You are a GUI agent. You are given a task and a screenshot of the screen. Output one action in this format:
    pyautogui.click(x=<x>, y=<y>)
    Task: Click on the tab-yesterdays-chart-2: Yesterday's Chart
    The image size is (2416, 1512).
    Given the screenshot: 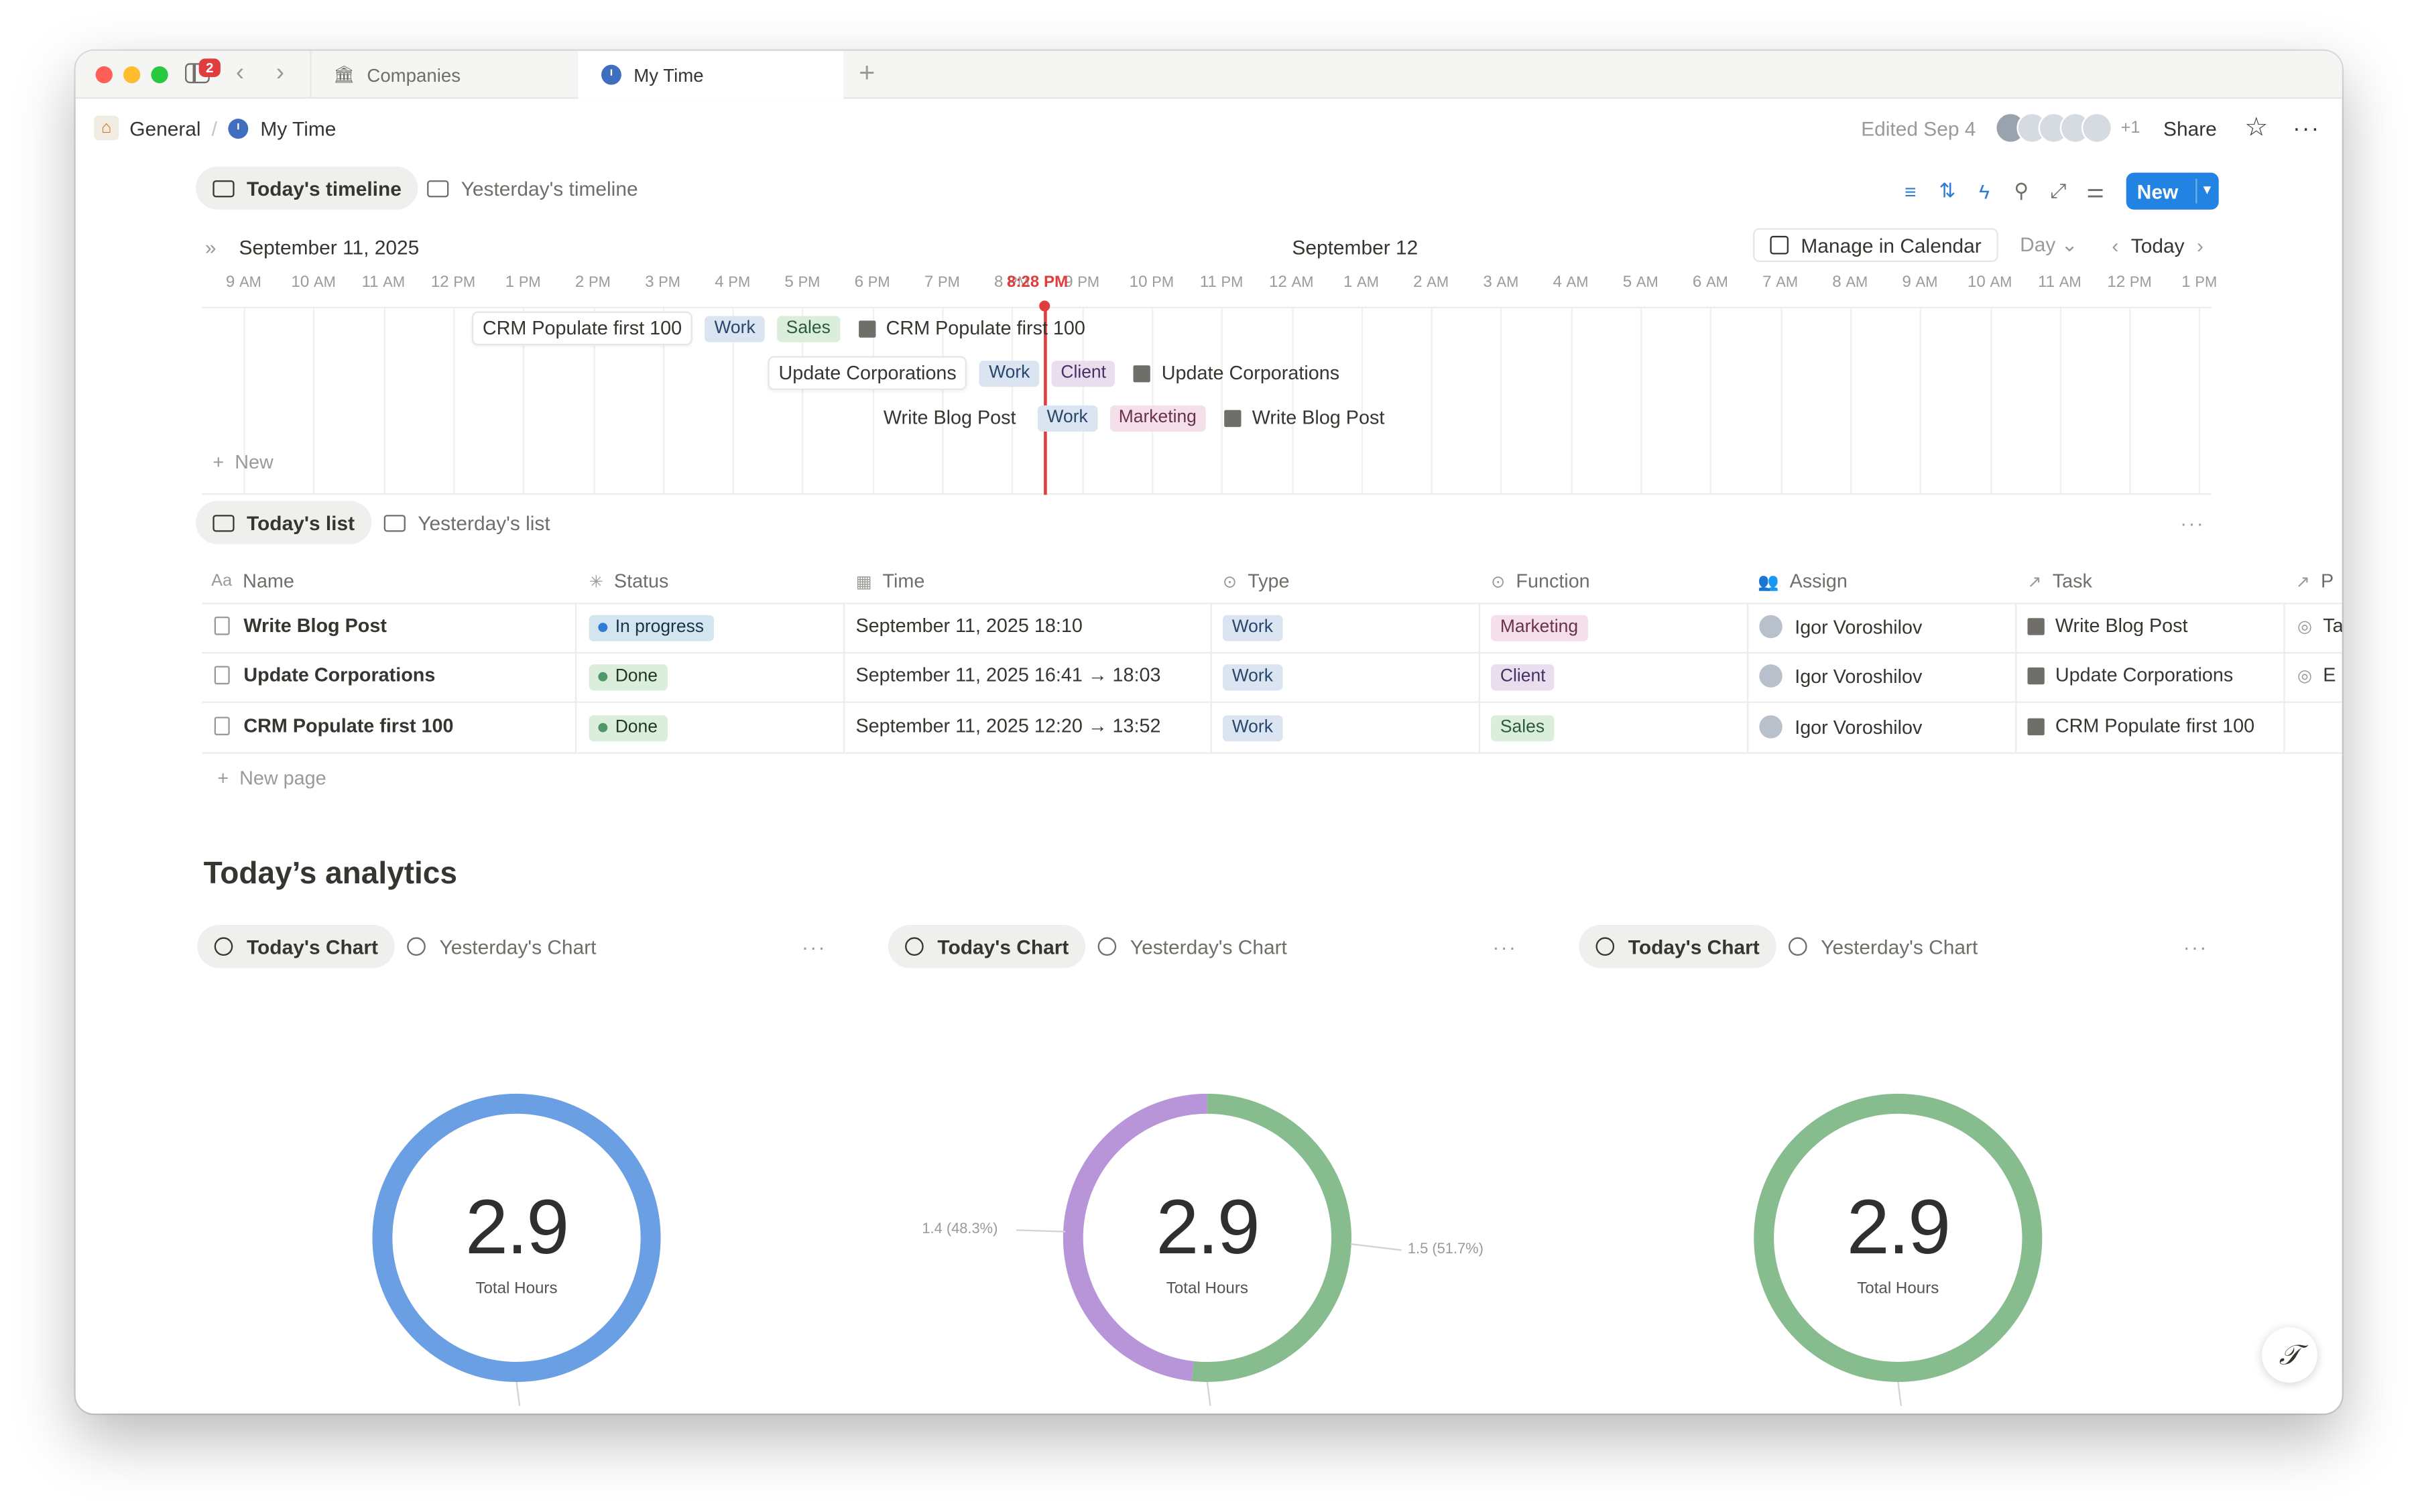 What is the action you would take?
    pyautogui.click(x=1192, y=946)
    